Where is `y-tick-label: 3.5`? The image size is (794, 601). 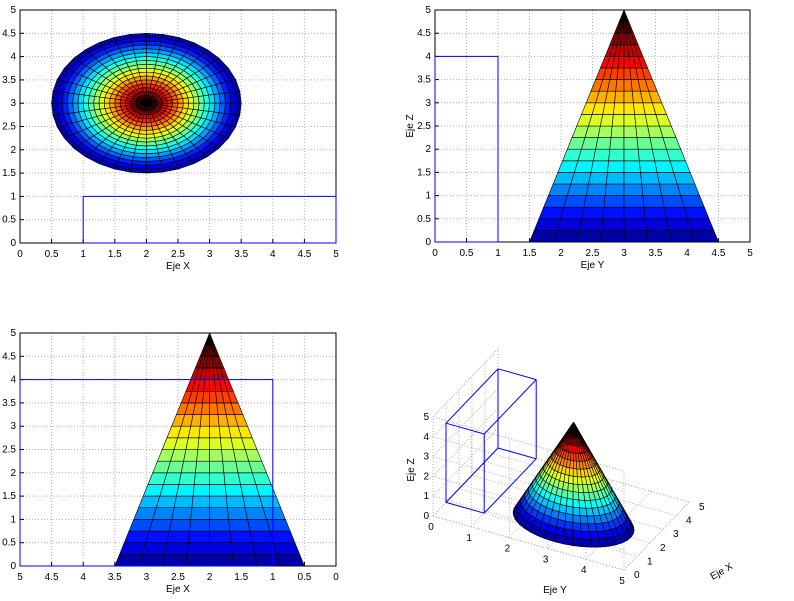
y-tick-label: 3.5 is located at coordinates (424, 80).